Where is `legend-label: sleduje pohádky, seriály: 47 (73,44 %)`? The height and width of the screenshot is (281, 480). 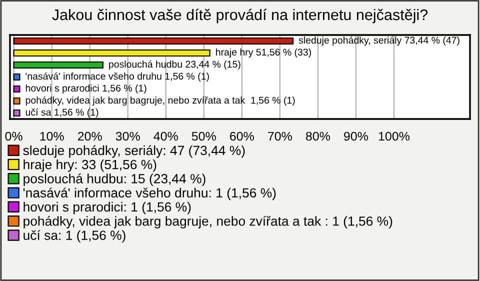 legend-label: sleduje pohádky, seriály: 47 (73,44 %) is located at coordinates (134, 151).